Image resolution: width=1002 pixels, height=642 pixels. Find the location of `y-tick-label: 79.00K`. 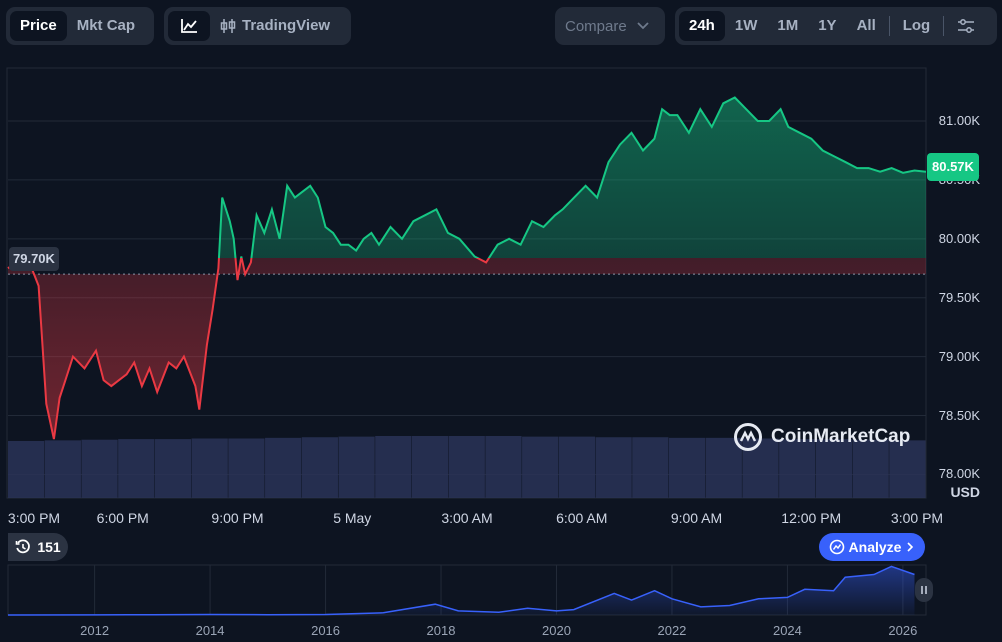

y-tick-label: 79.00K is located at coordinates (959, 356).